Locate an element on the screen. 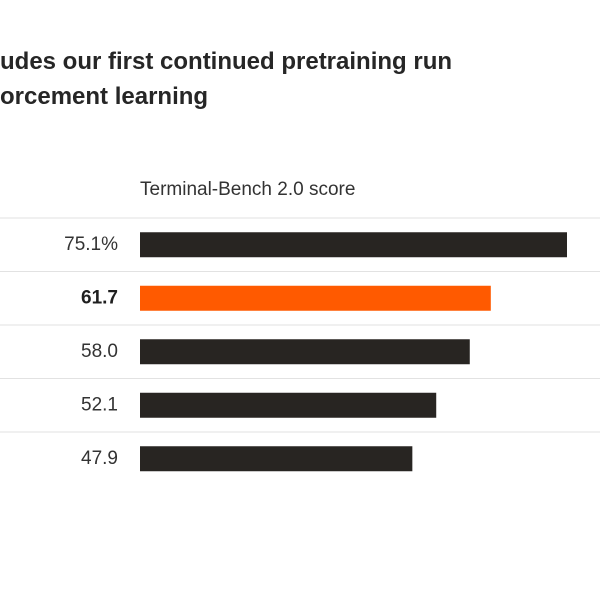  value-label-3: 52.1 is located at coordinates (99, 404).